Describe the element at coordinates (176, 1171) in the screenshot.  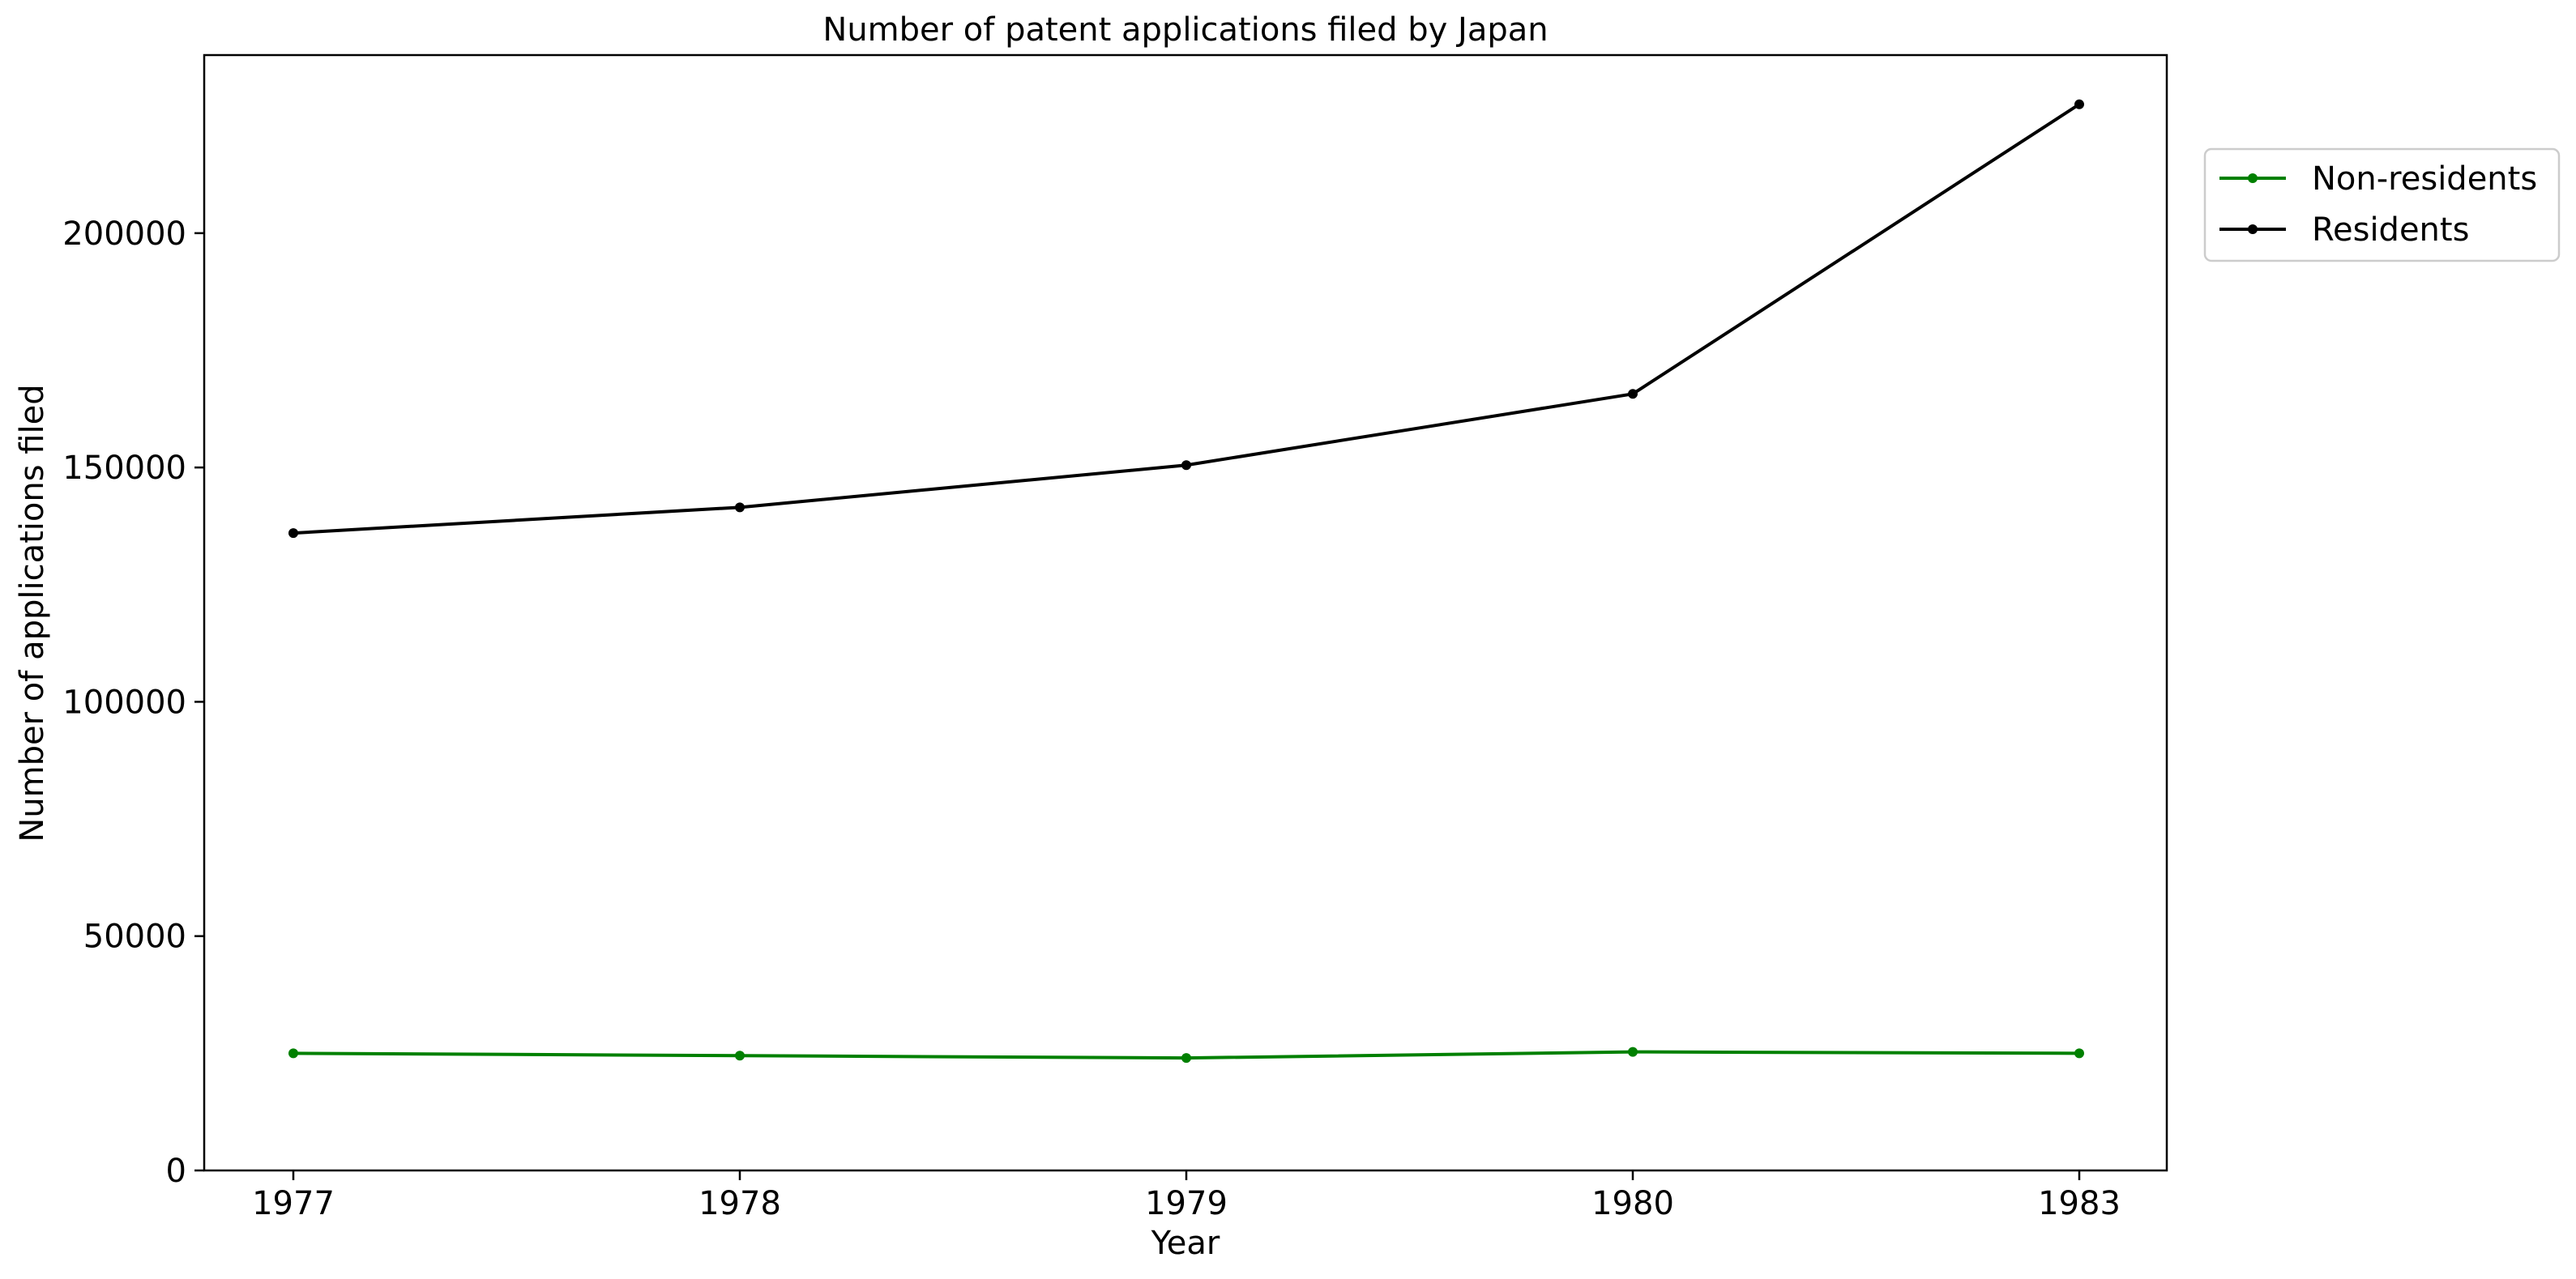
I see `y-tick-label: 0` at that location.